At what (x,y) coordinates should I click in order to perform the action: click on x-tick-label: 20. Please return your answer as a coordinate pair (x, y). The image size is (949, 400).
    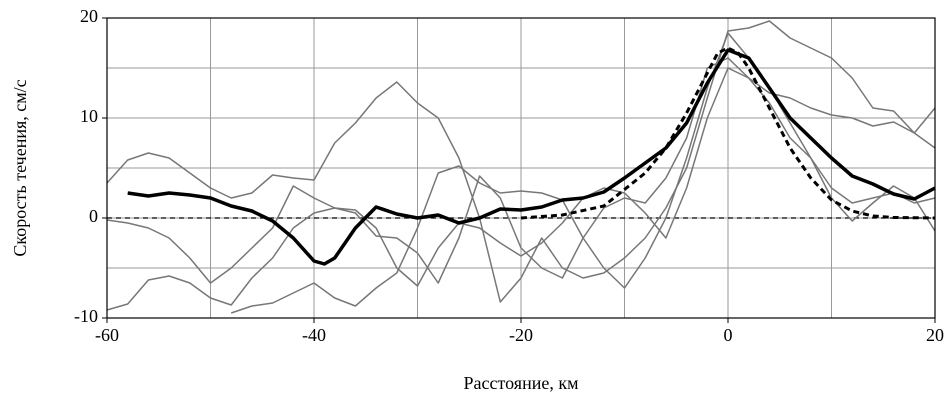
    Looking at the image, I should click on (935, 335).